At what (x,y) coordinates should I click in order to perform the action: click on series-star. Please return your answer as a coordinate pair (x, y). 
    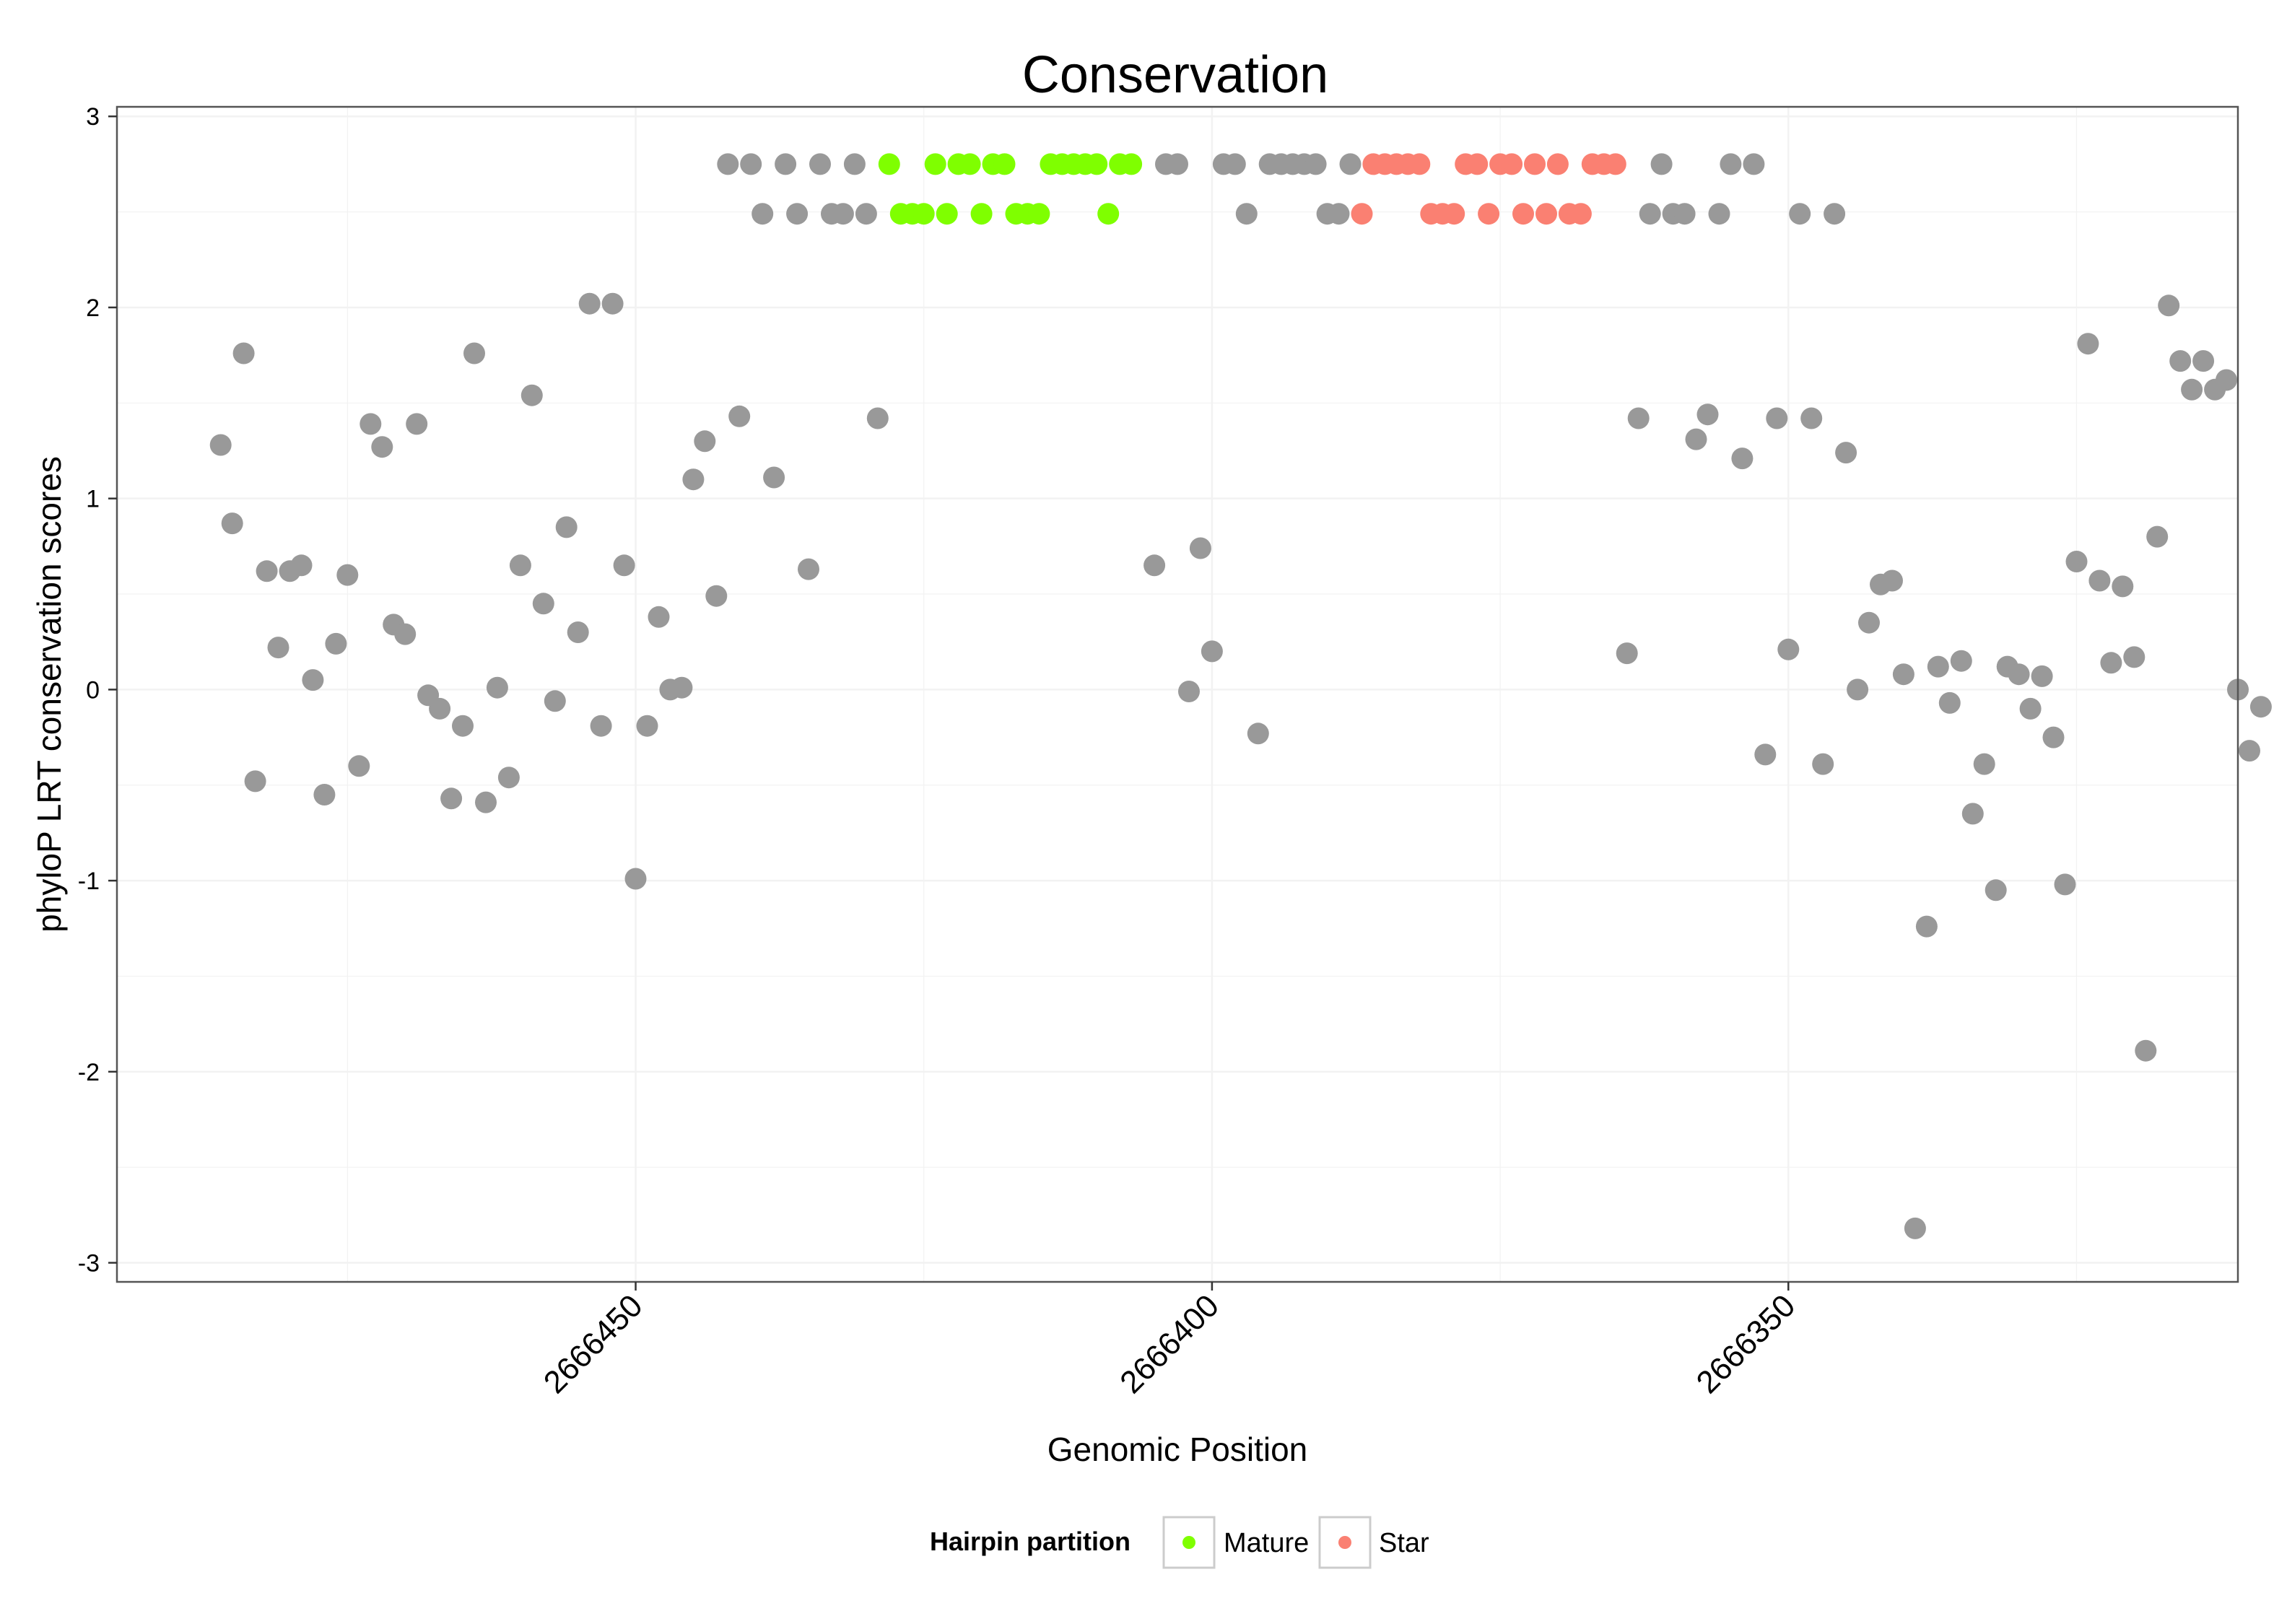
    Looking at the image, I should click on (1489, 189).